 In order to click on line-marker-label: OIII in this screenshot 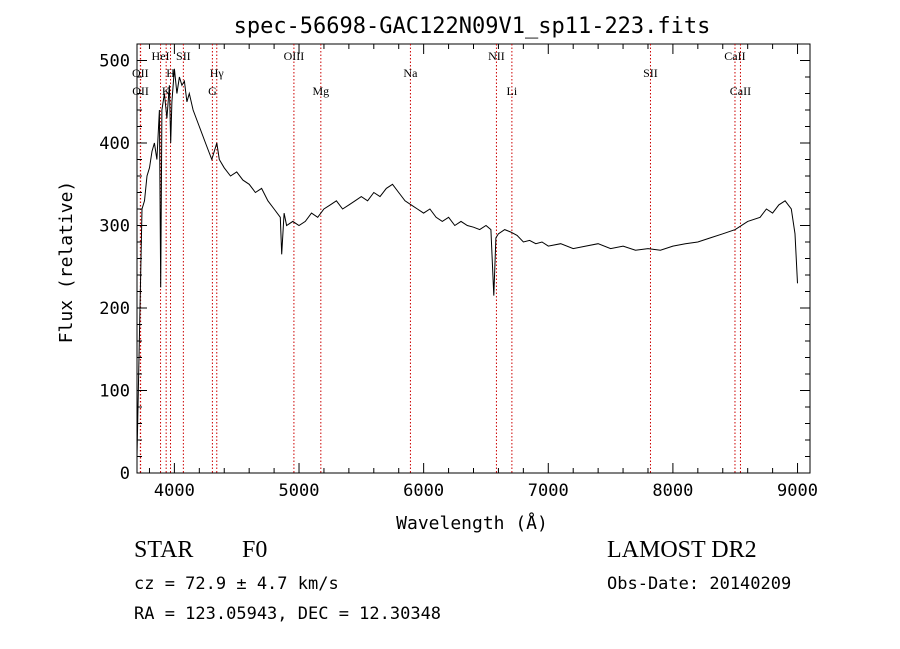, I will do `click(294, 56)`.